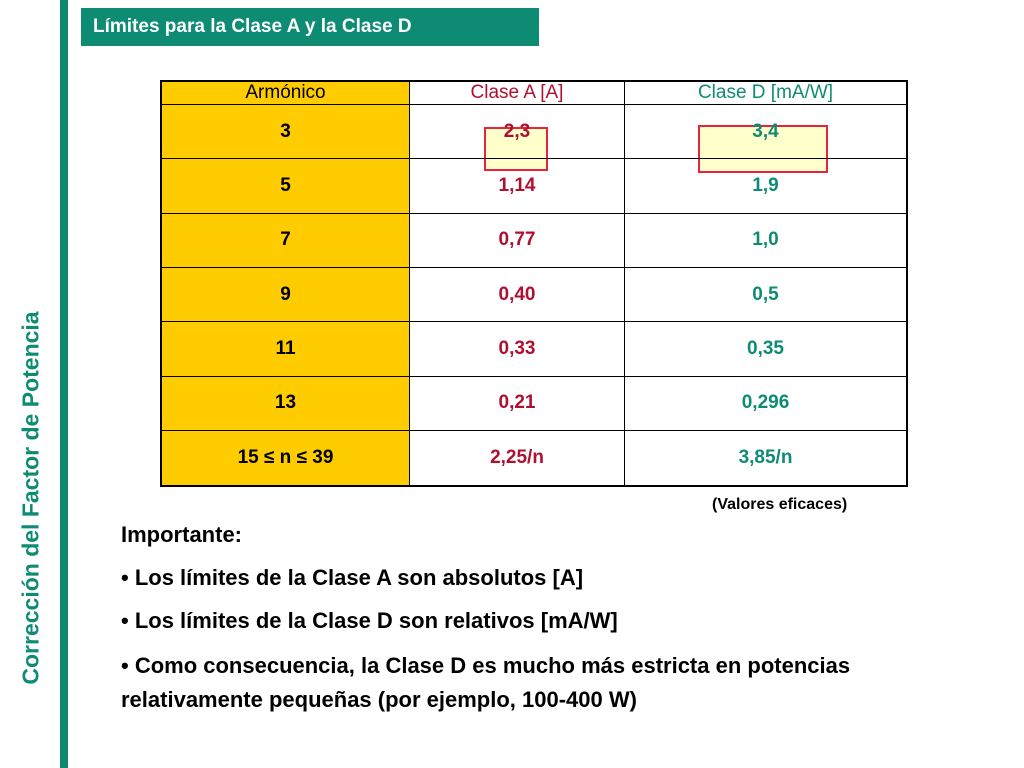  What do you see at coordinates (780, 504) in the screenshot?
I see `values-note: (Valores eficaces)` at bounding box center [780, 504].